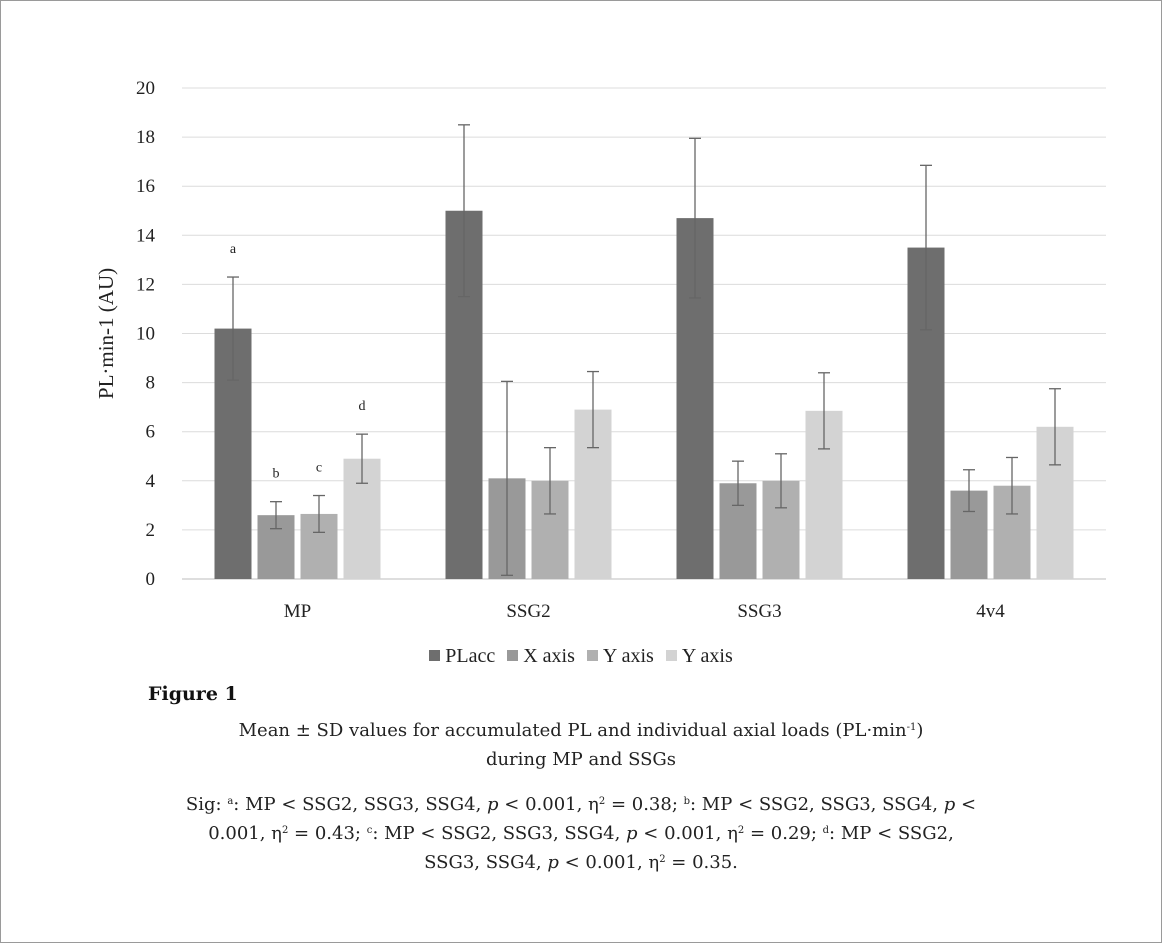 This screenshot has width=1162, height=943. I want to click on y-tick-label: 6, so click(151, 432).